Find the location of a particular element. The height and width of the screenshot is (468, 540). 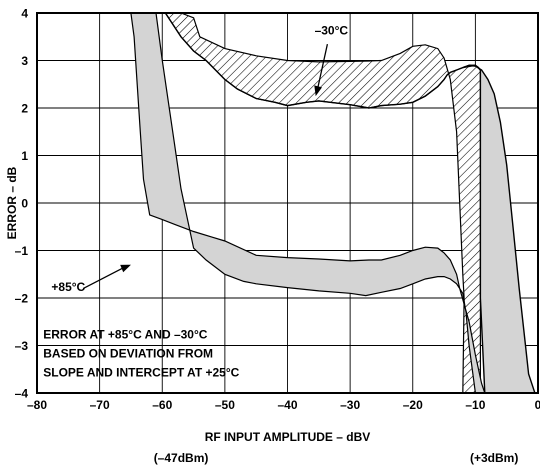

y-tick-label: –1 is located at coordinates (22, 251).